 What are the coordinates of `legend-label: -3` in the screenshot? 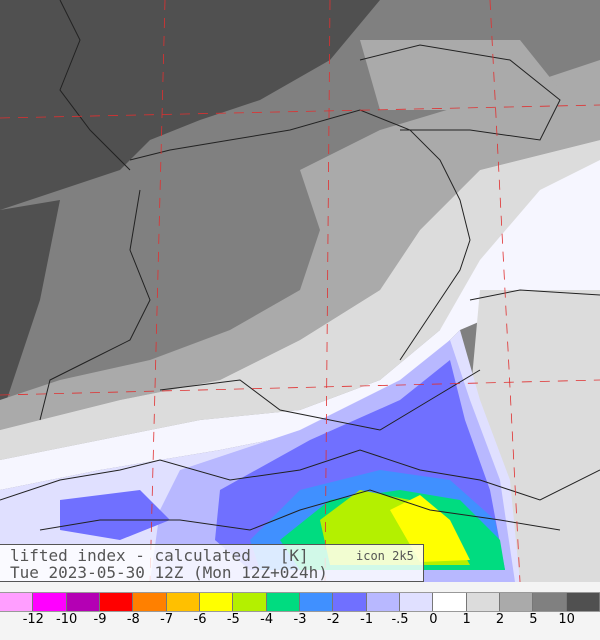 It's located at (300, 619).